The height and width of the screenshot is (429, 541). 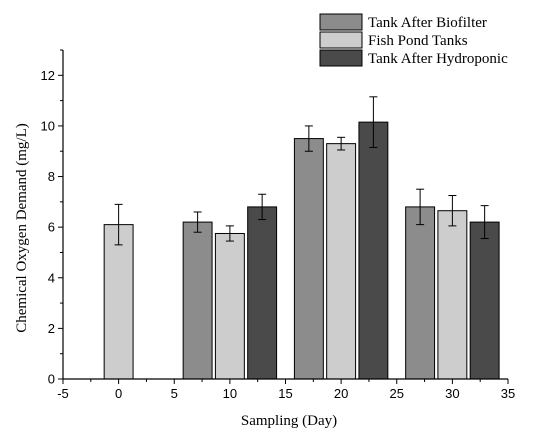 What do you see at coordinates (51, 227) in the screenshot?
I see `y-tick-label-3: 6` at bounding box center [51, 227].